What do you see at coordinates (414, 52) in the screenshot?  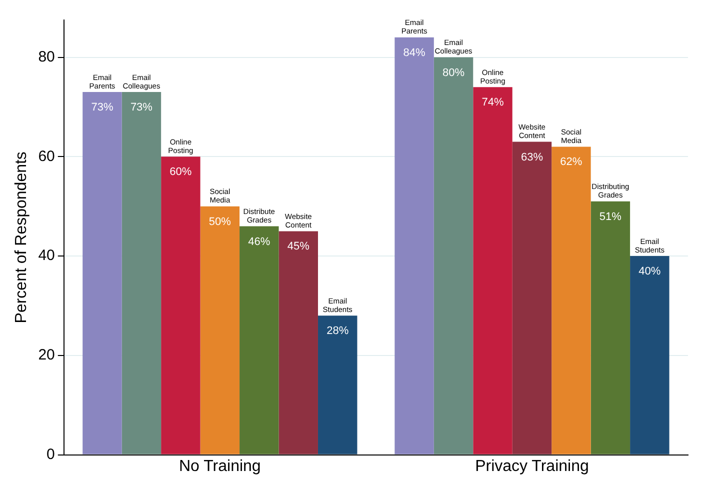 I see `data-label: 84%` at bounding box center [414, 52].